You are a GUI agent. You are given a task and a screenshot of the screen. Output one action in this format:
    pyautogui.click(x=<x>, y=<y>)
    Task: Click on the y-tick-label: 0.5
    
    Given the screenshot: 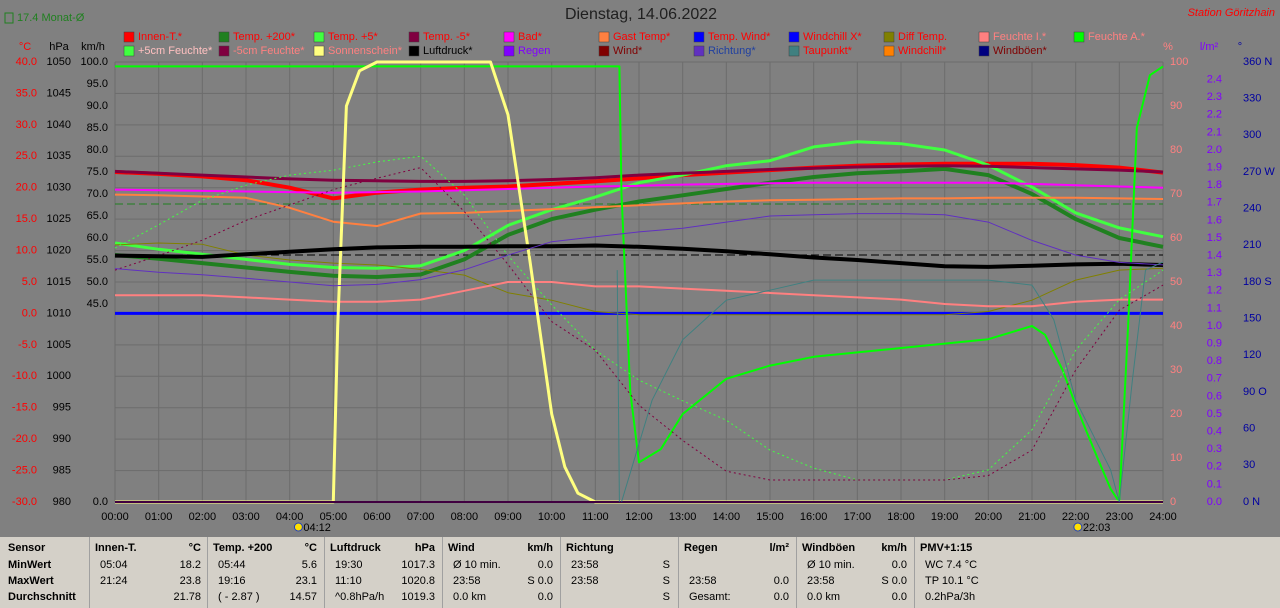 What is the action you would take?
    pyautogui.click(x=1214, y=414)
    